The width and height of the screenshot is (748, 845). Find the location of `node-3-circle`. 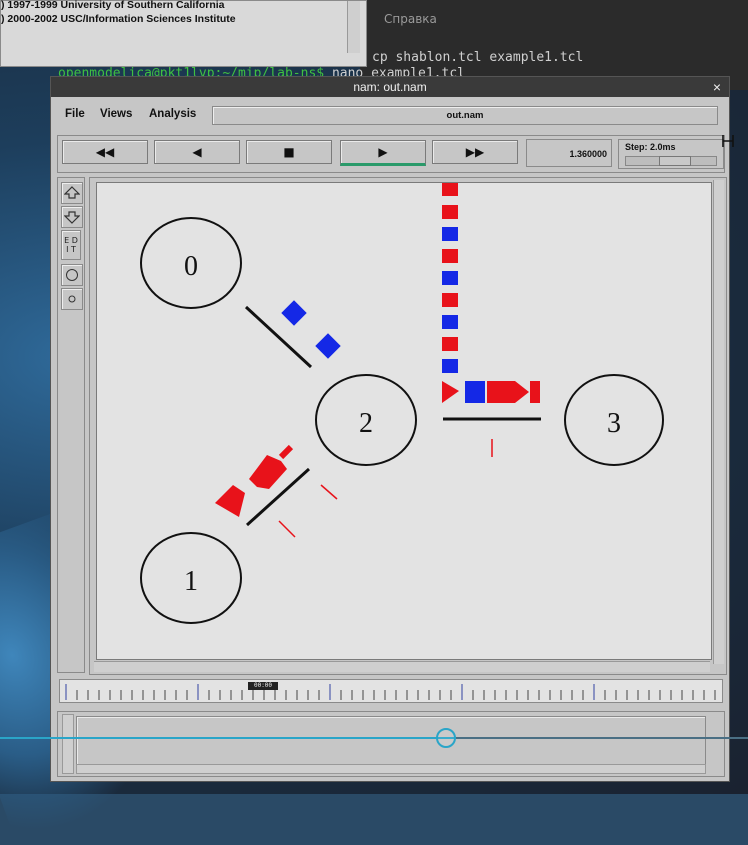

node-3-circle is located at coordinates (614, 420).